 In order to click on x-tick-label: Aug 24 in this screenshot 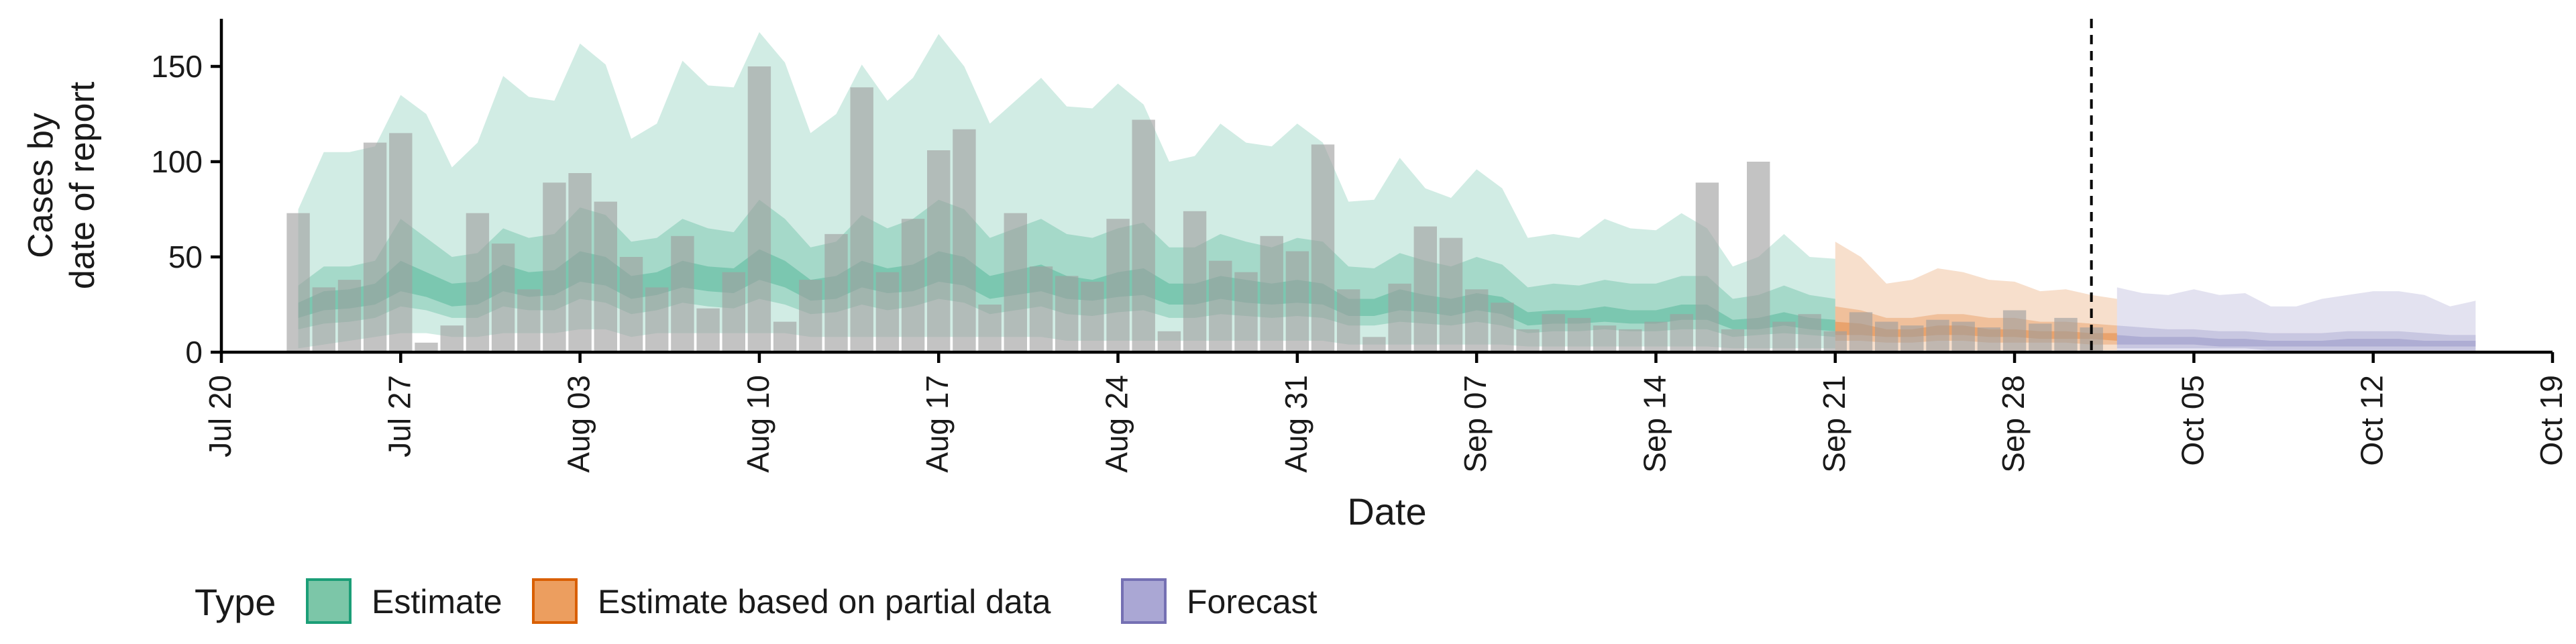, I will do `click(1116, 424)`.